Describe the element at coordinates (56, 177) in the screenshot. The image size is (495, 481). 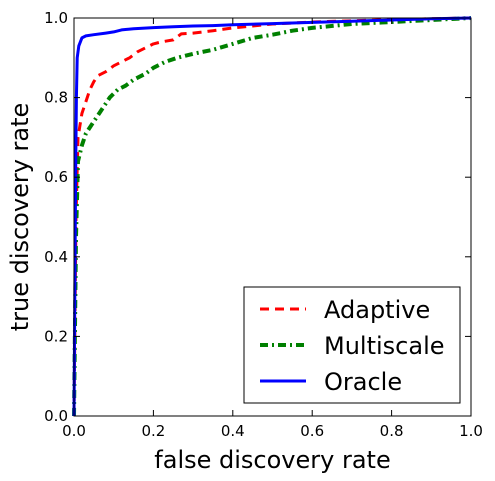
I see `y-tick-label: 0.6` at that location.